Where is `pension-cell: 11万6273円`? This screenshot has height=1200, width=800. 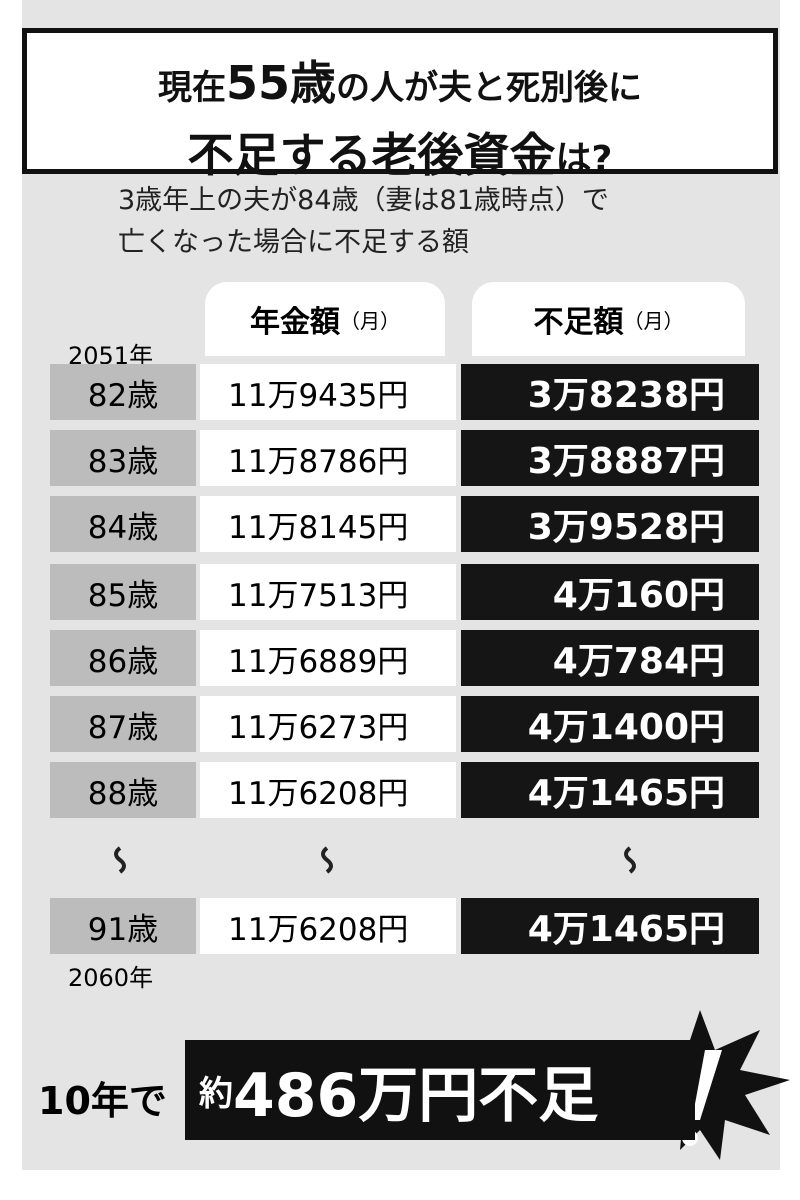
pension-cell: 11万6273円 is located at coordinates (328, 724).